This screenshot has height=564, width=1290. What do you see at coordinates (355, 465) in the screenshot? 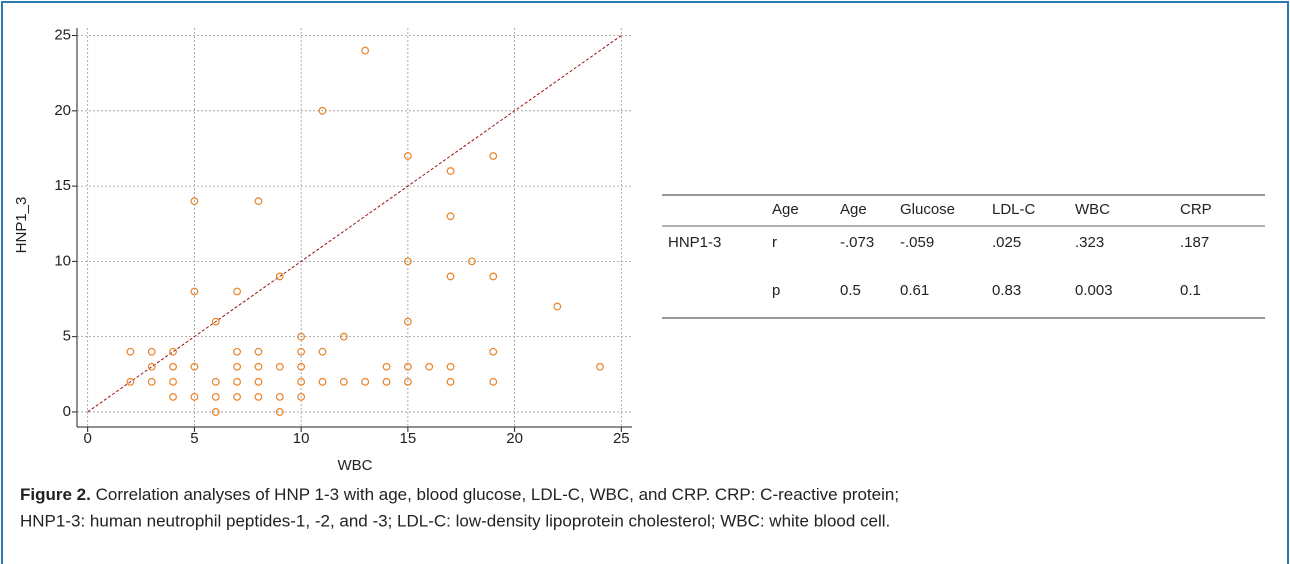
I see `x-axis-label: WBC` at bounding box center [355, 465].